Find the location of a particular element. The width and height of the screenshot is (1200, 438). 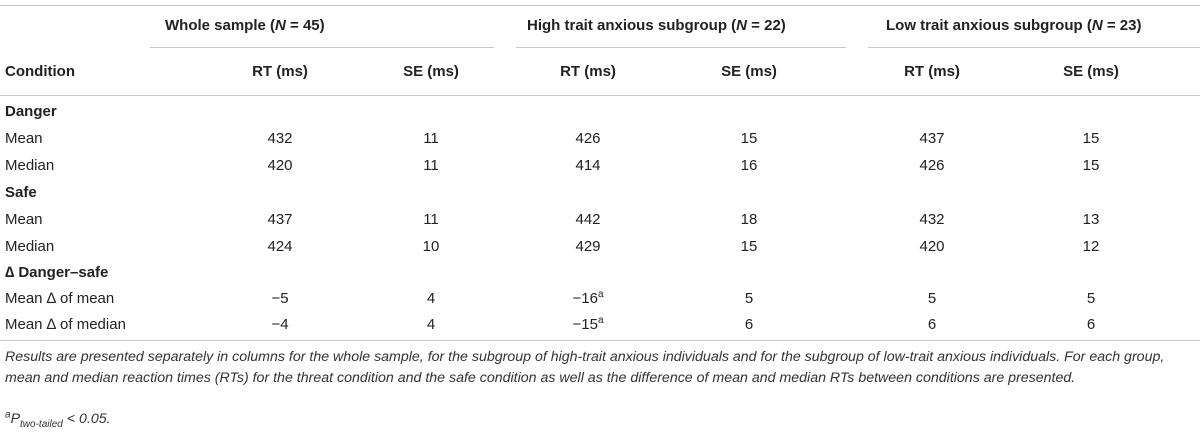

cell-se-low: 12 is located at coordinates (1091, 246).